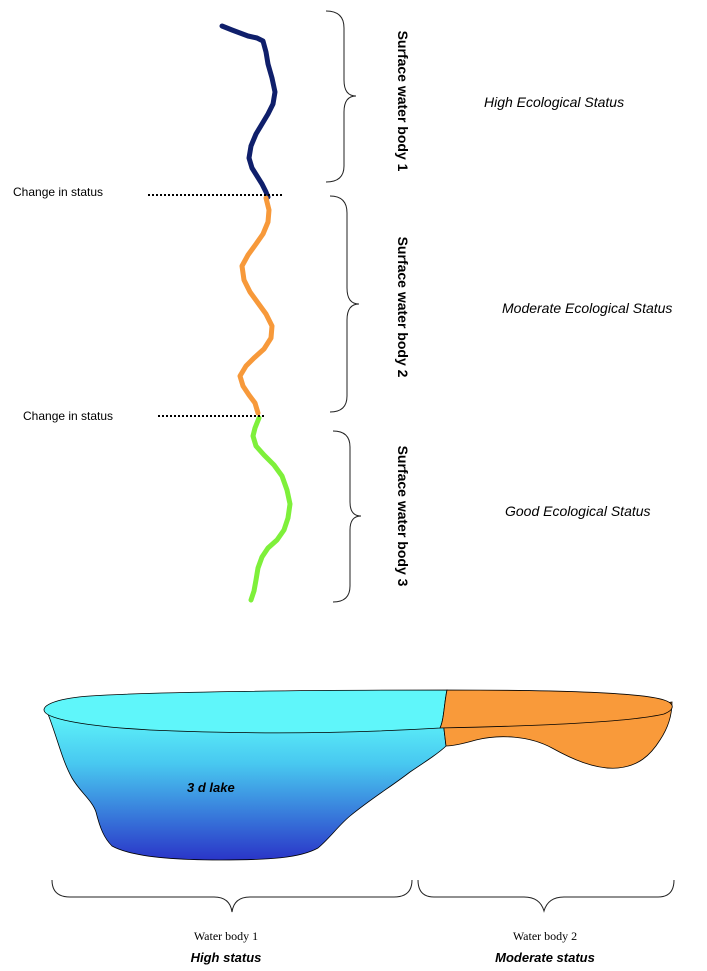 The image size is (707, 971). I want to click on vertical-label-water-body-2: Surface water body 2, so click(403, 307).